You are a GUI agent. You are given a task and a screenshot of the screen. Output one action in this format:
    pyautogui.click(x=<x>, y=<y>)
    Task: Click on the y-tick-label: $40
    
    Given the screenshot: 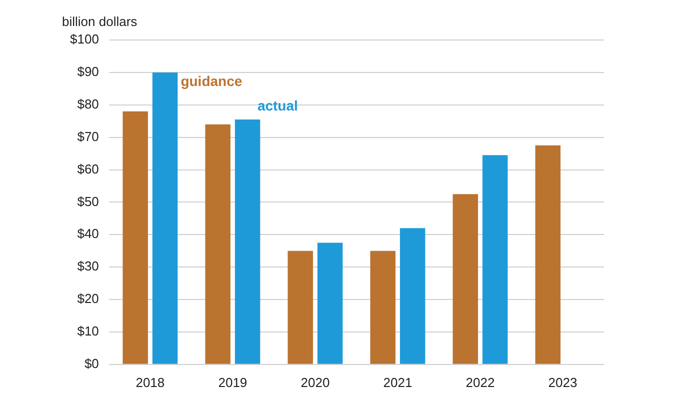 What is the action you would take?
    pyautogui.click(x=88, y=234)
    